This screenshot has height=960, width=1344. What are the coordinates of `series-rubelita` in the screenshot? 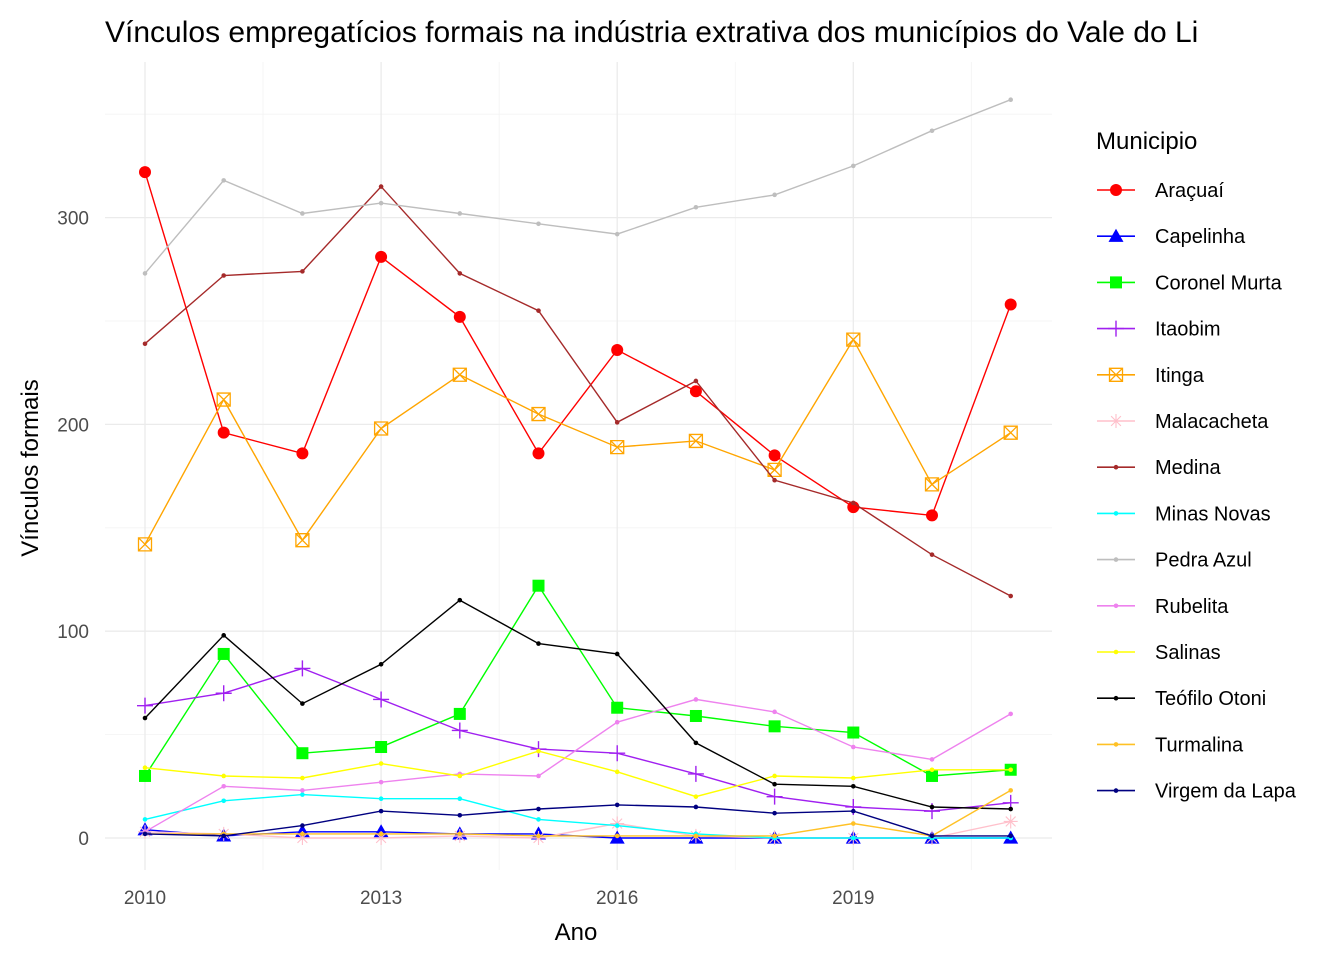 It's located at (577, 766).